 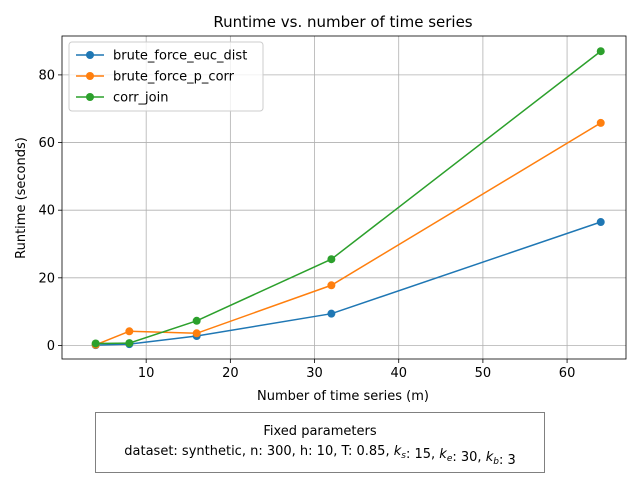 What do you see at coordinates (468, 457) in the screenshot?
I see `note-fragment: : 30,` at bounding box center [468, 457].